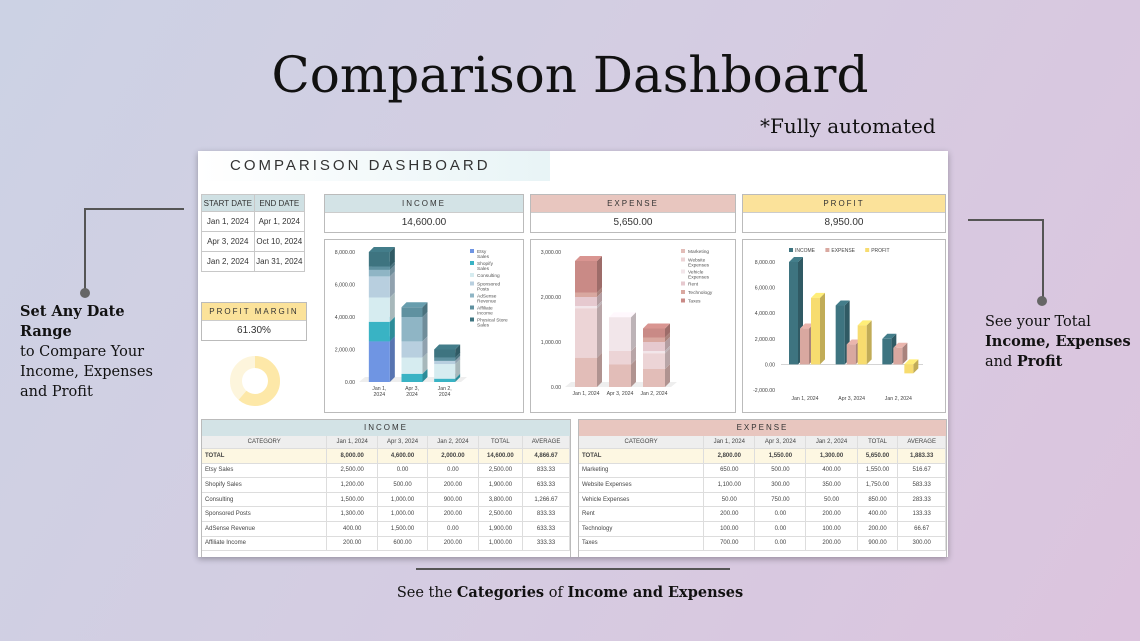  I want to click on income-header-cell: AVERAGE, so click(546, 442).